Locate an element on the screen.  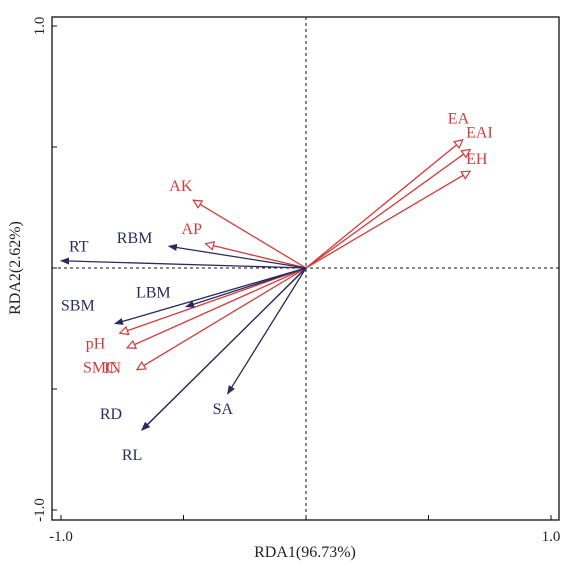
vector-arrow-rl is located at coordinates (224, 349).